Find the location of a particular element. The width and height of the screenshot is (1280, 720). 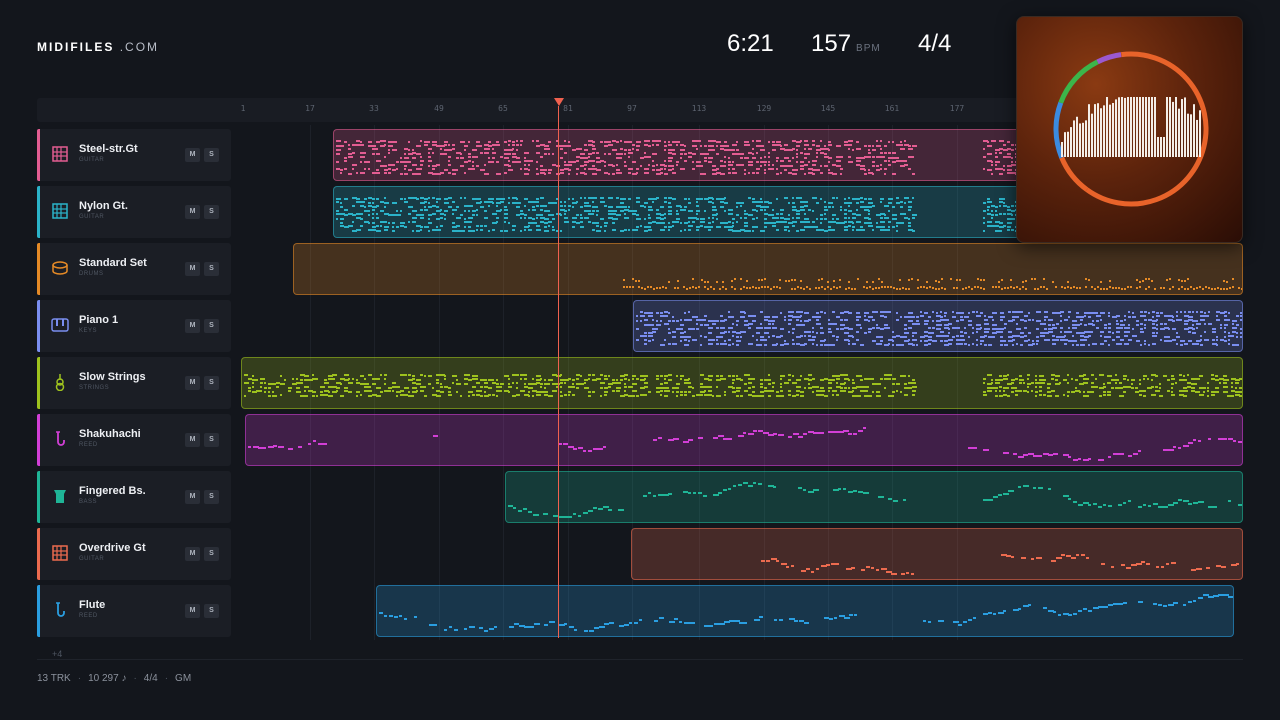

track-category: KEYS is located at coordinates (88, 331).